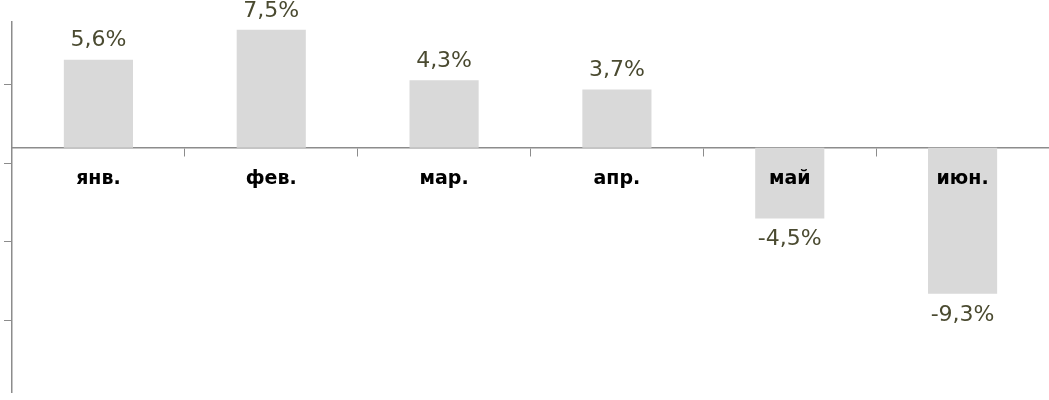  I want to click on x-tick-label: фев., so click(271, 177).